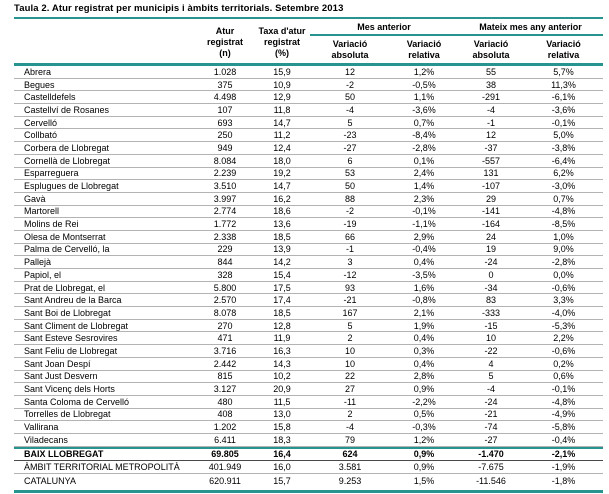  Describe the element at coordinates (282, 287) in the screenshot. I see `cell-taxa-atur: 17,5` at that location.